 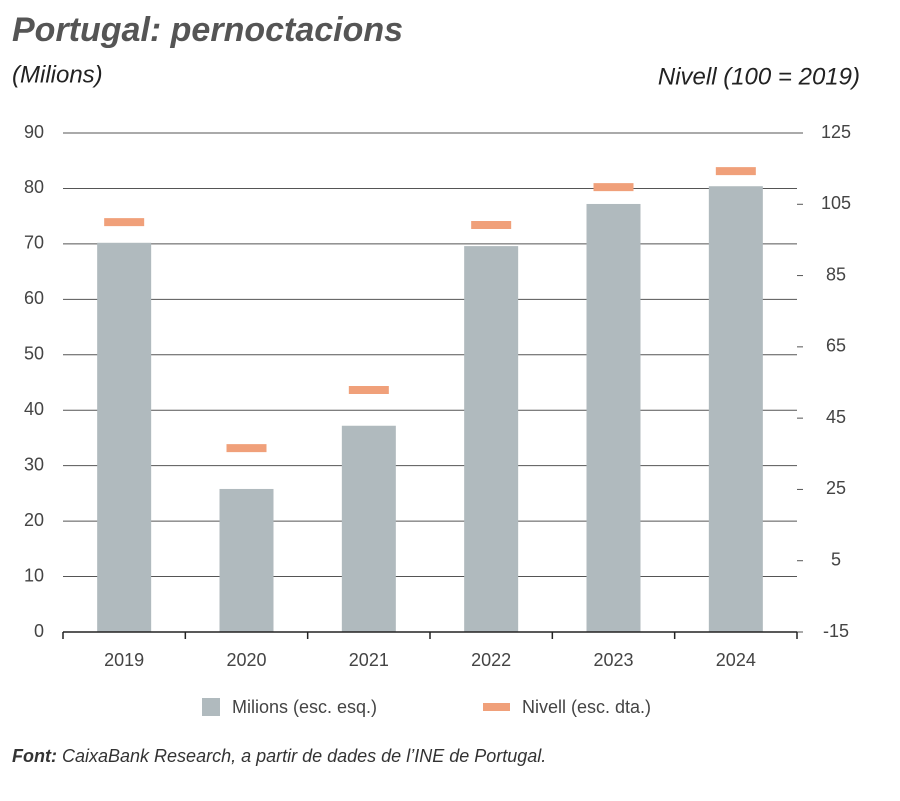 I want to click on y2-tick-label: 125, so click(x=836, y=132).